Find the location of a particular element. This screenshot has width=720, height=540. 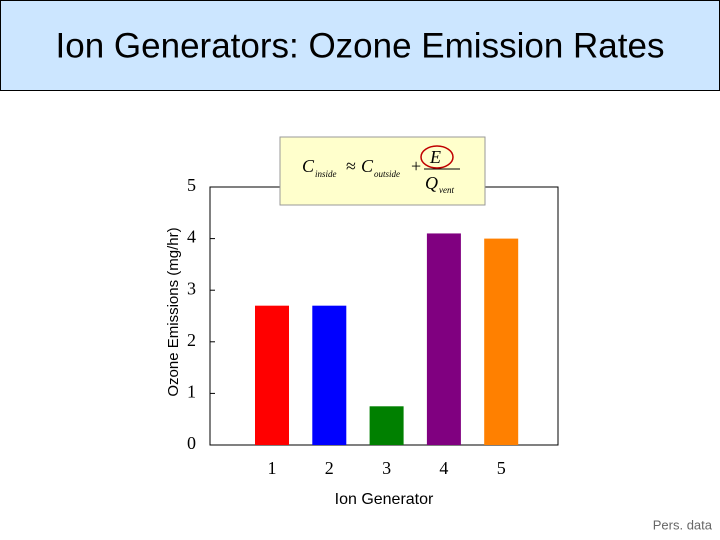

highlight-ellipse is located at coordinates (437, 157).